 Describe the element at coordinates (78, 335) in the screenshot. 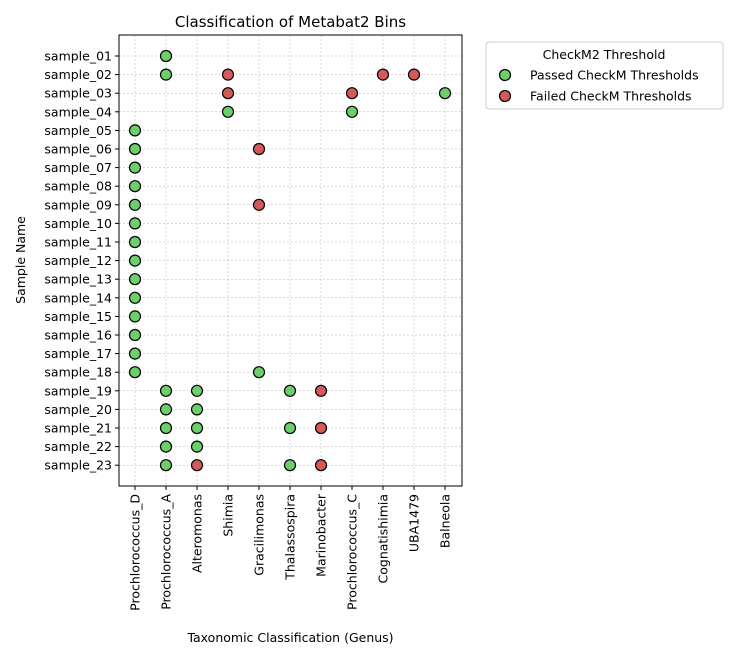

I see `y-tick-label: sample_16` at that location.